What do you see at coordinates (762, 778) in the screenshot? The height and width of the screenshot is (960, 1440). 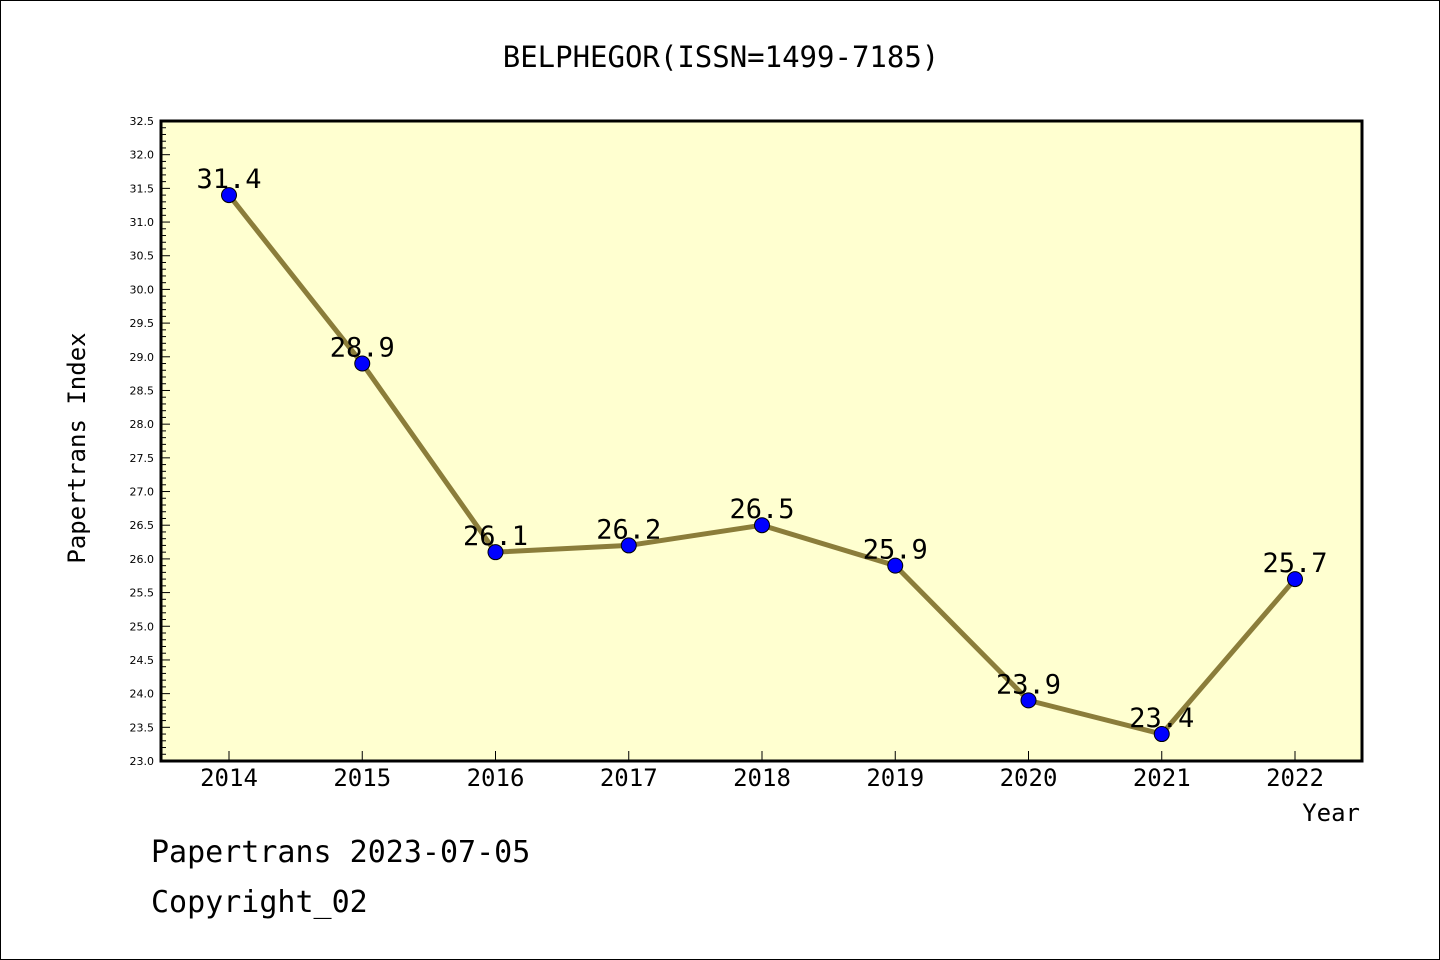 I see `x-tick-label: 2018` at bounding box center [762, 778].